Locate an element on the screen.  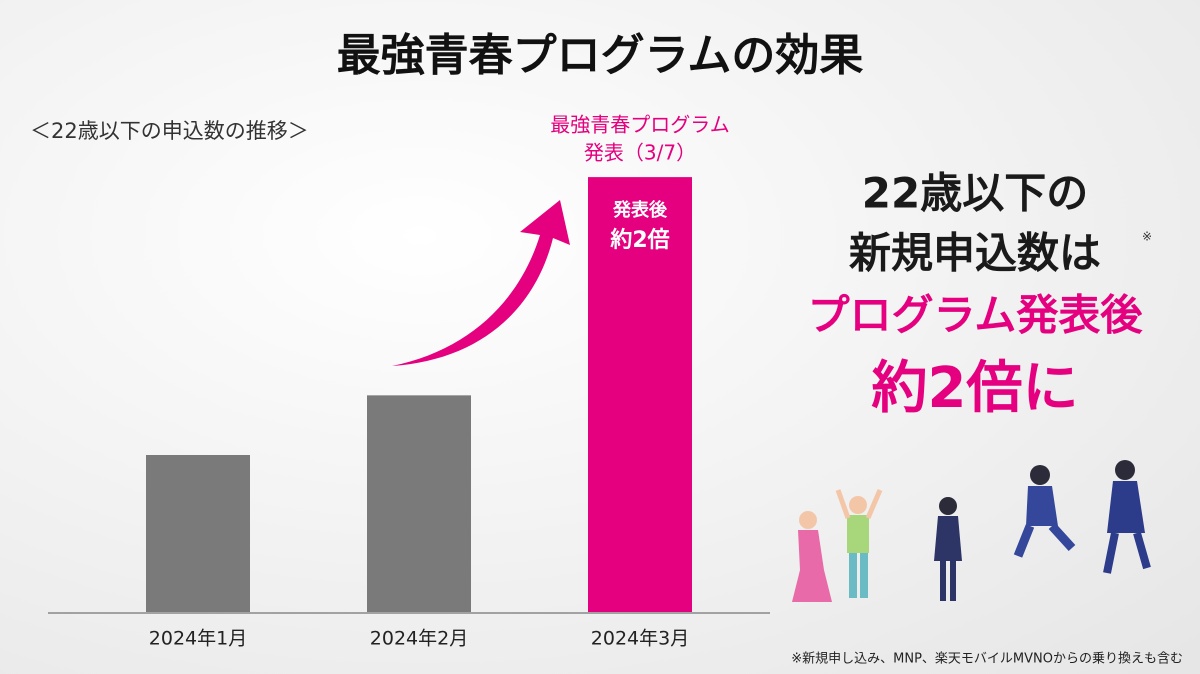
chart-title: 最強青春プログラムの効果 is located at coordinates (600, 55).